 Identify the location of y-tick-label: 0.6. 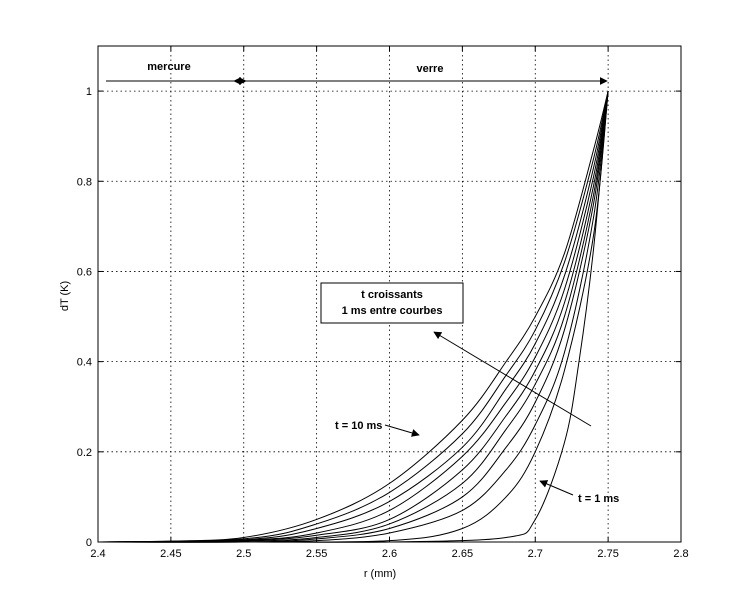
(84, 272).